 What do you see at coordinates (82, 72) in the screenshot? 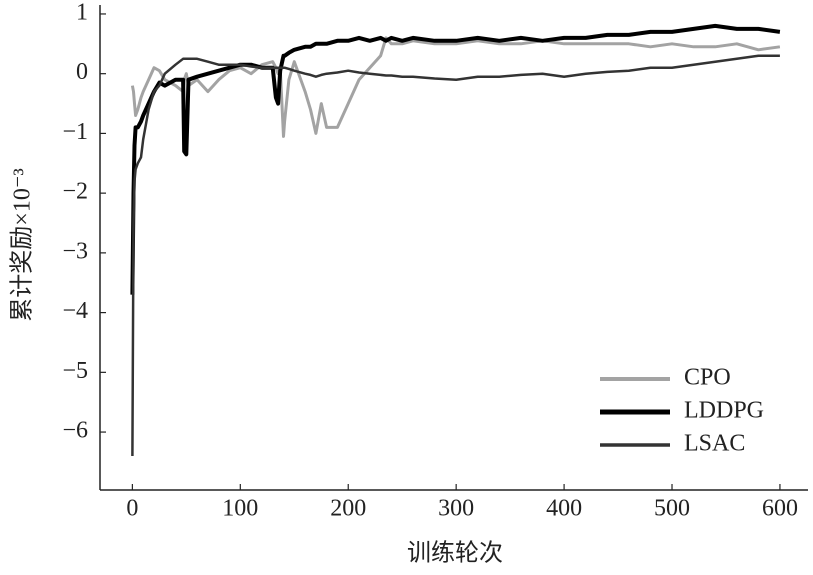
I see `y-tick-label: 0` at bounding box center [82, 72].